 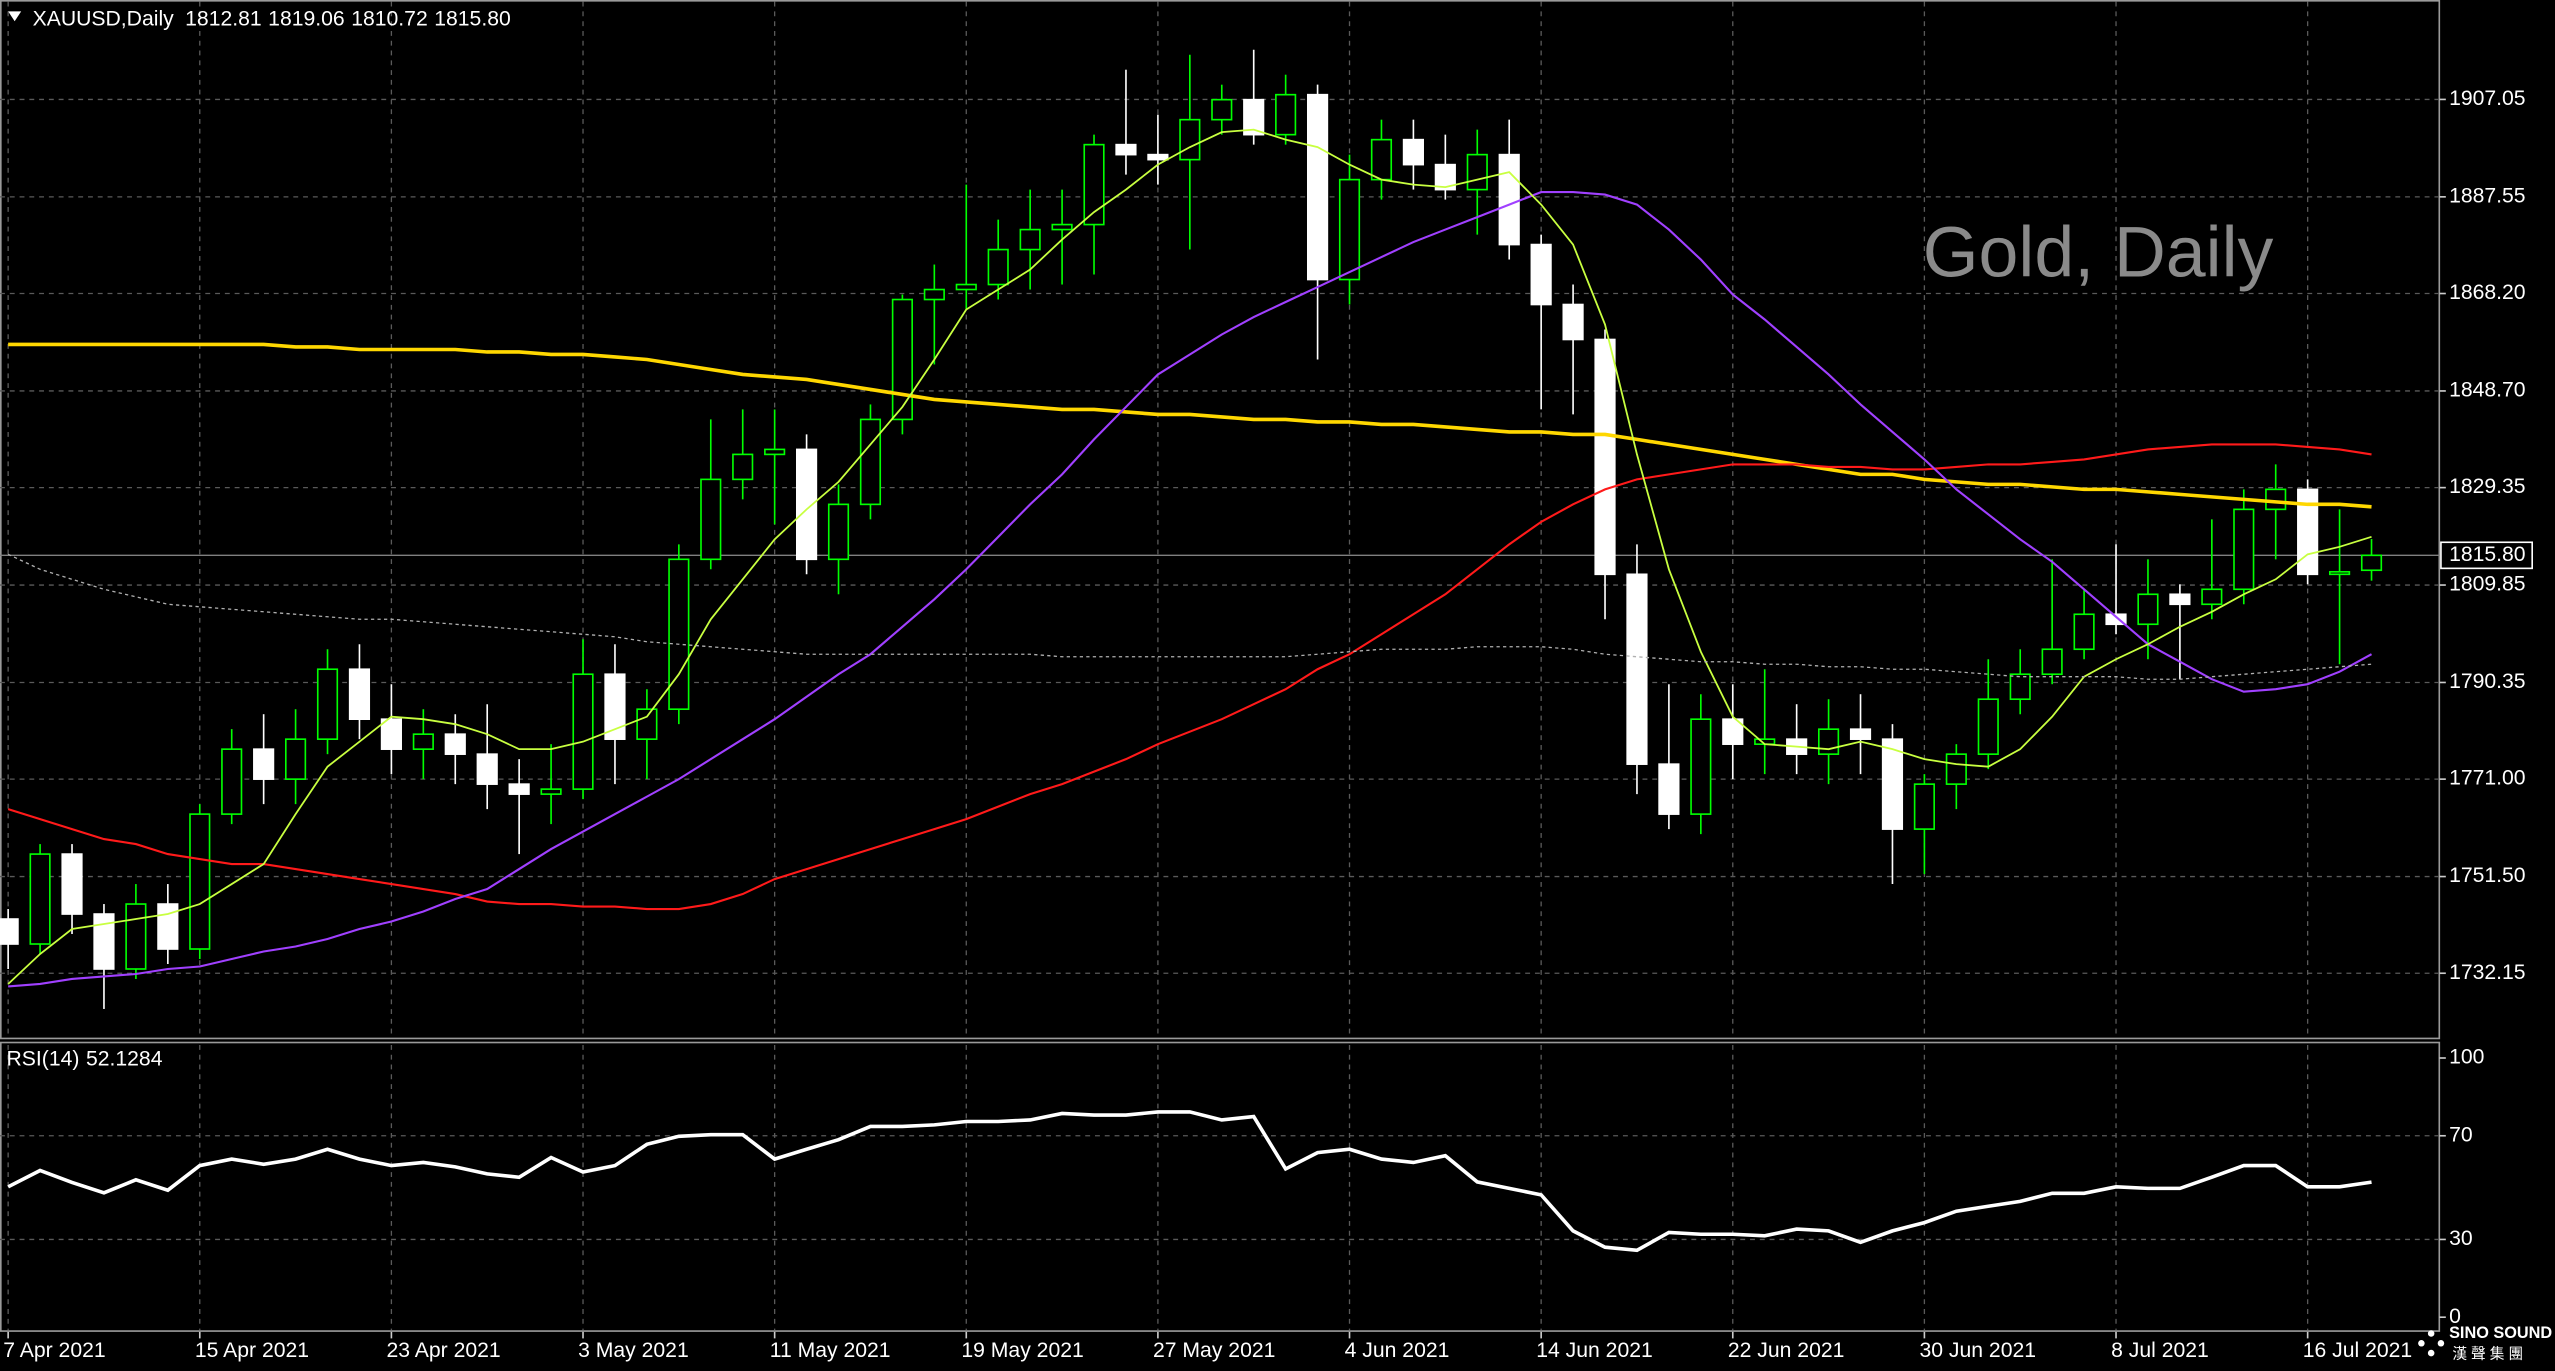 I want to click on x-tick-label: 15 Apr 2021, so click(x=252, y=1350).